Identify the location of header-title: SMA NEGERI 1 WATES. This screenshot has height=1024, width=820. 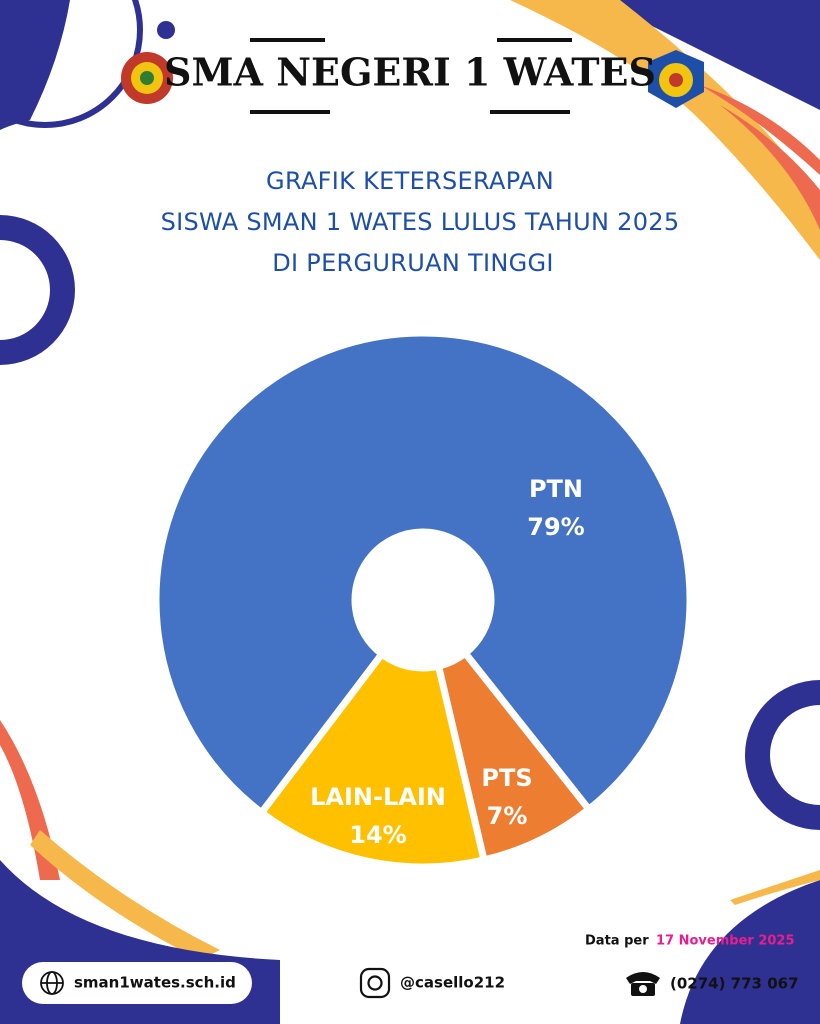
(410, 72).